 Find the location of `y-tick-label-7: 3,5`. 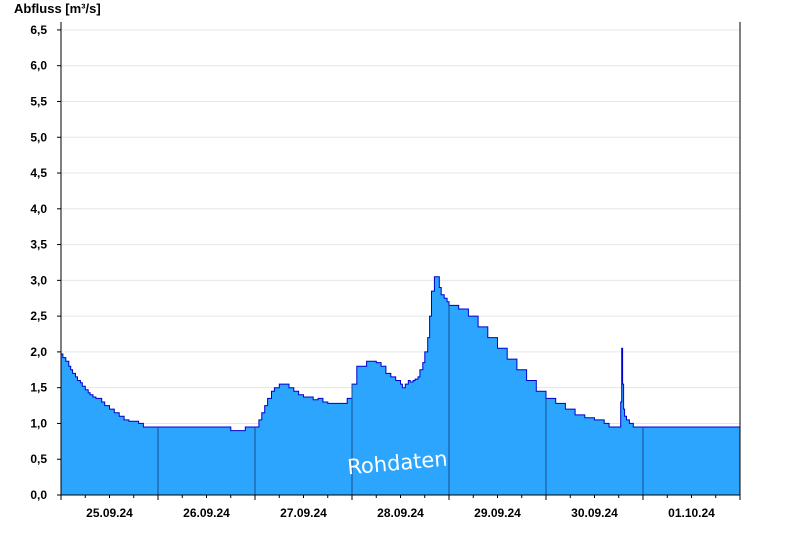

y-tick-label-7: 3,5 is located at coordinates (38, 245).